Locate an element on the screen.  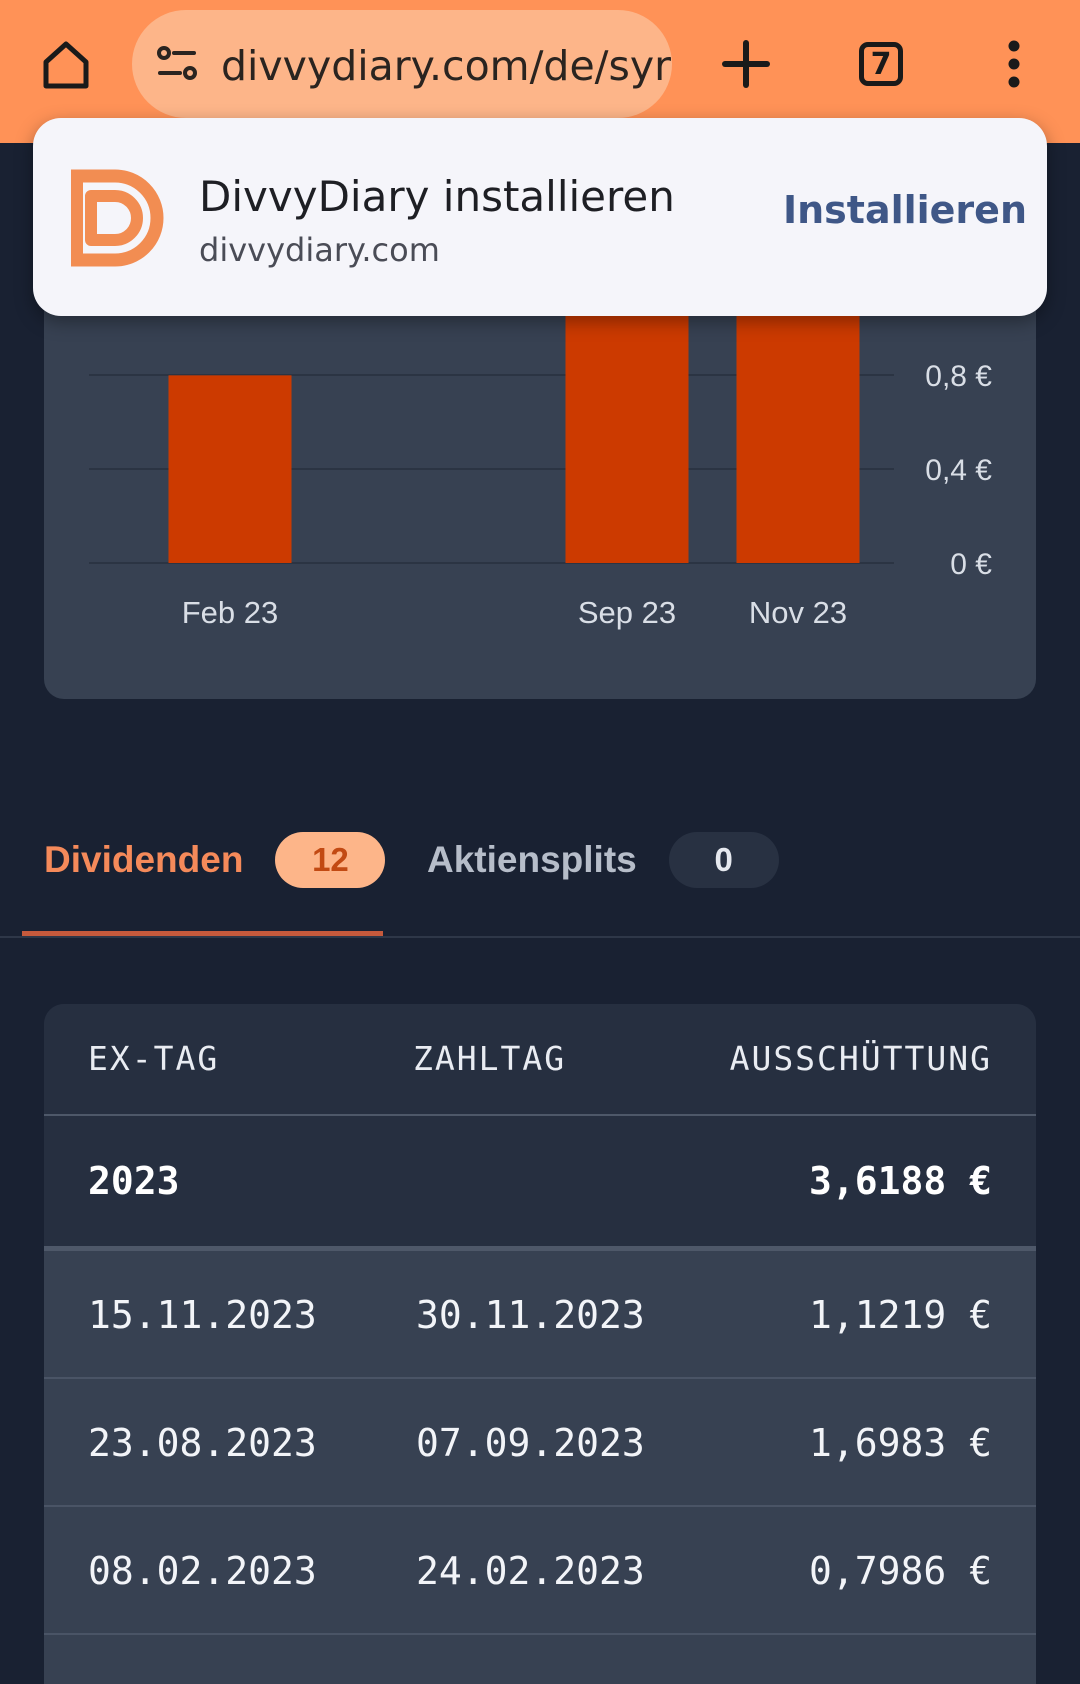
home-icon is located at coordinates (66, 65).